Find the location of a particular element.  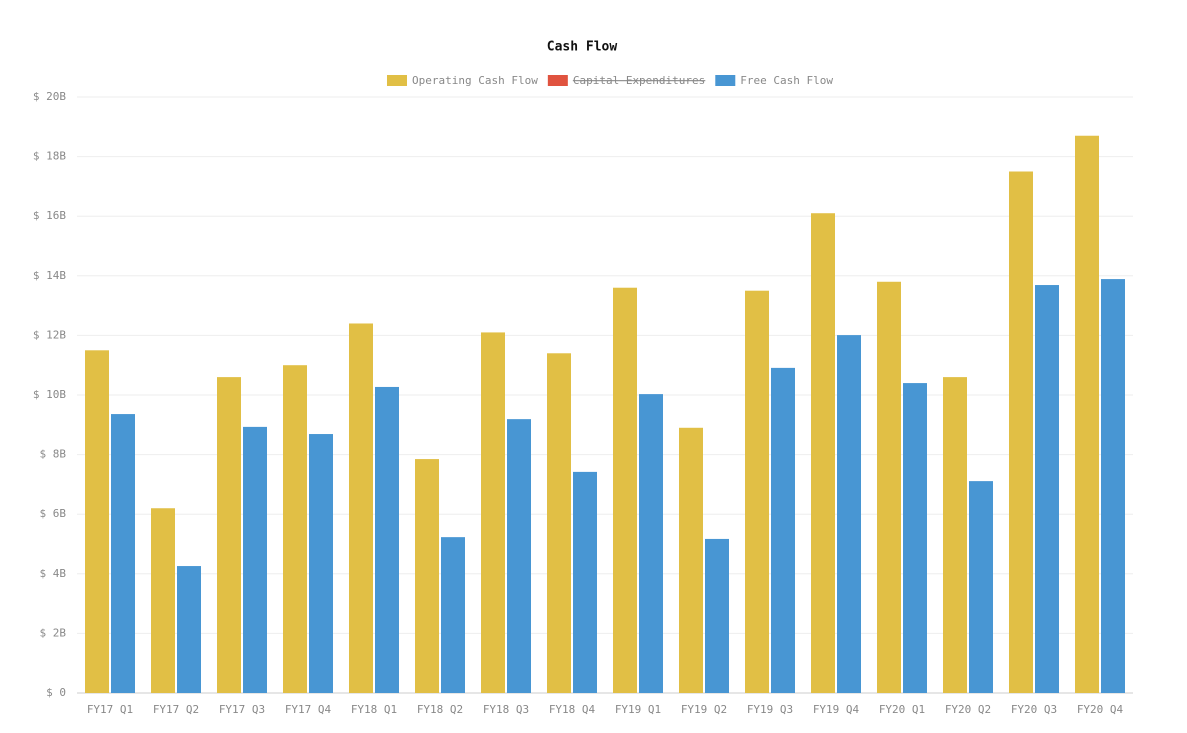

y-tick-label: $ 6B is located at coordinates (53, 513).